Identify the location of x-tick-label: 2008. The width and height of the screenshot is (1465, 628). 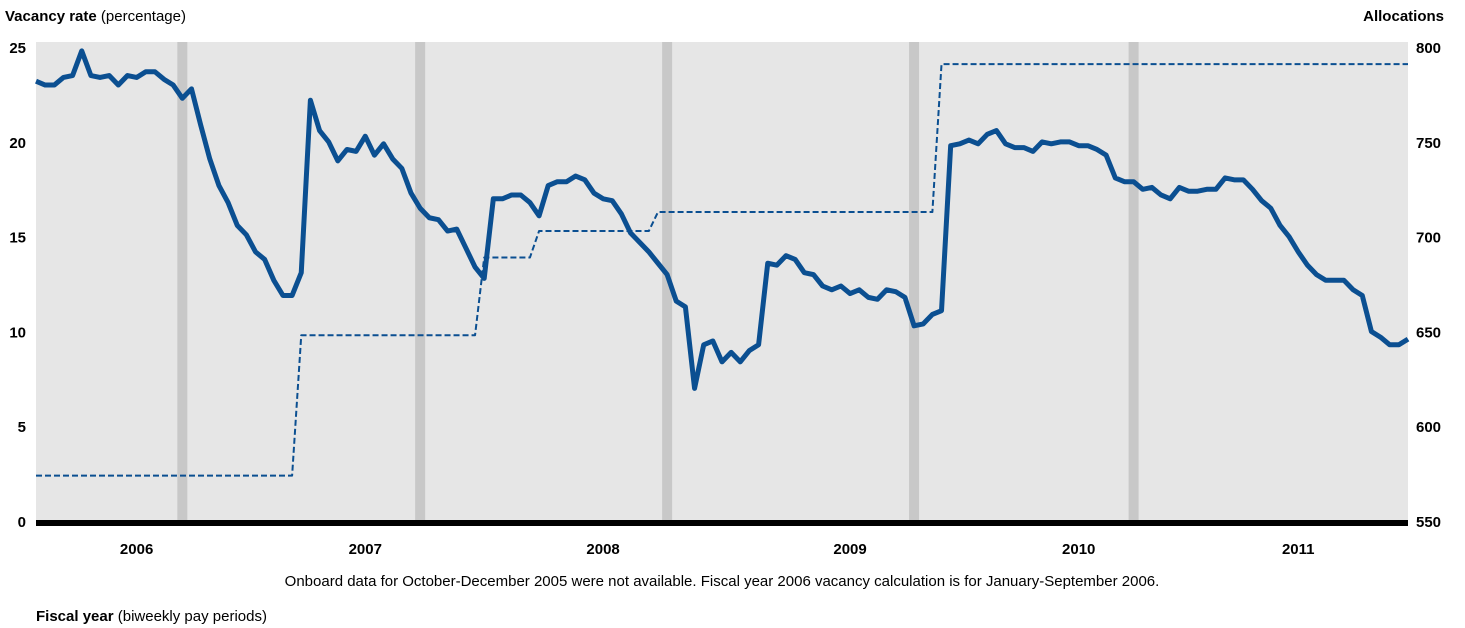
(602, 549).